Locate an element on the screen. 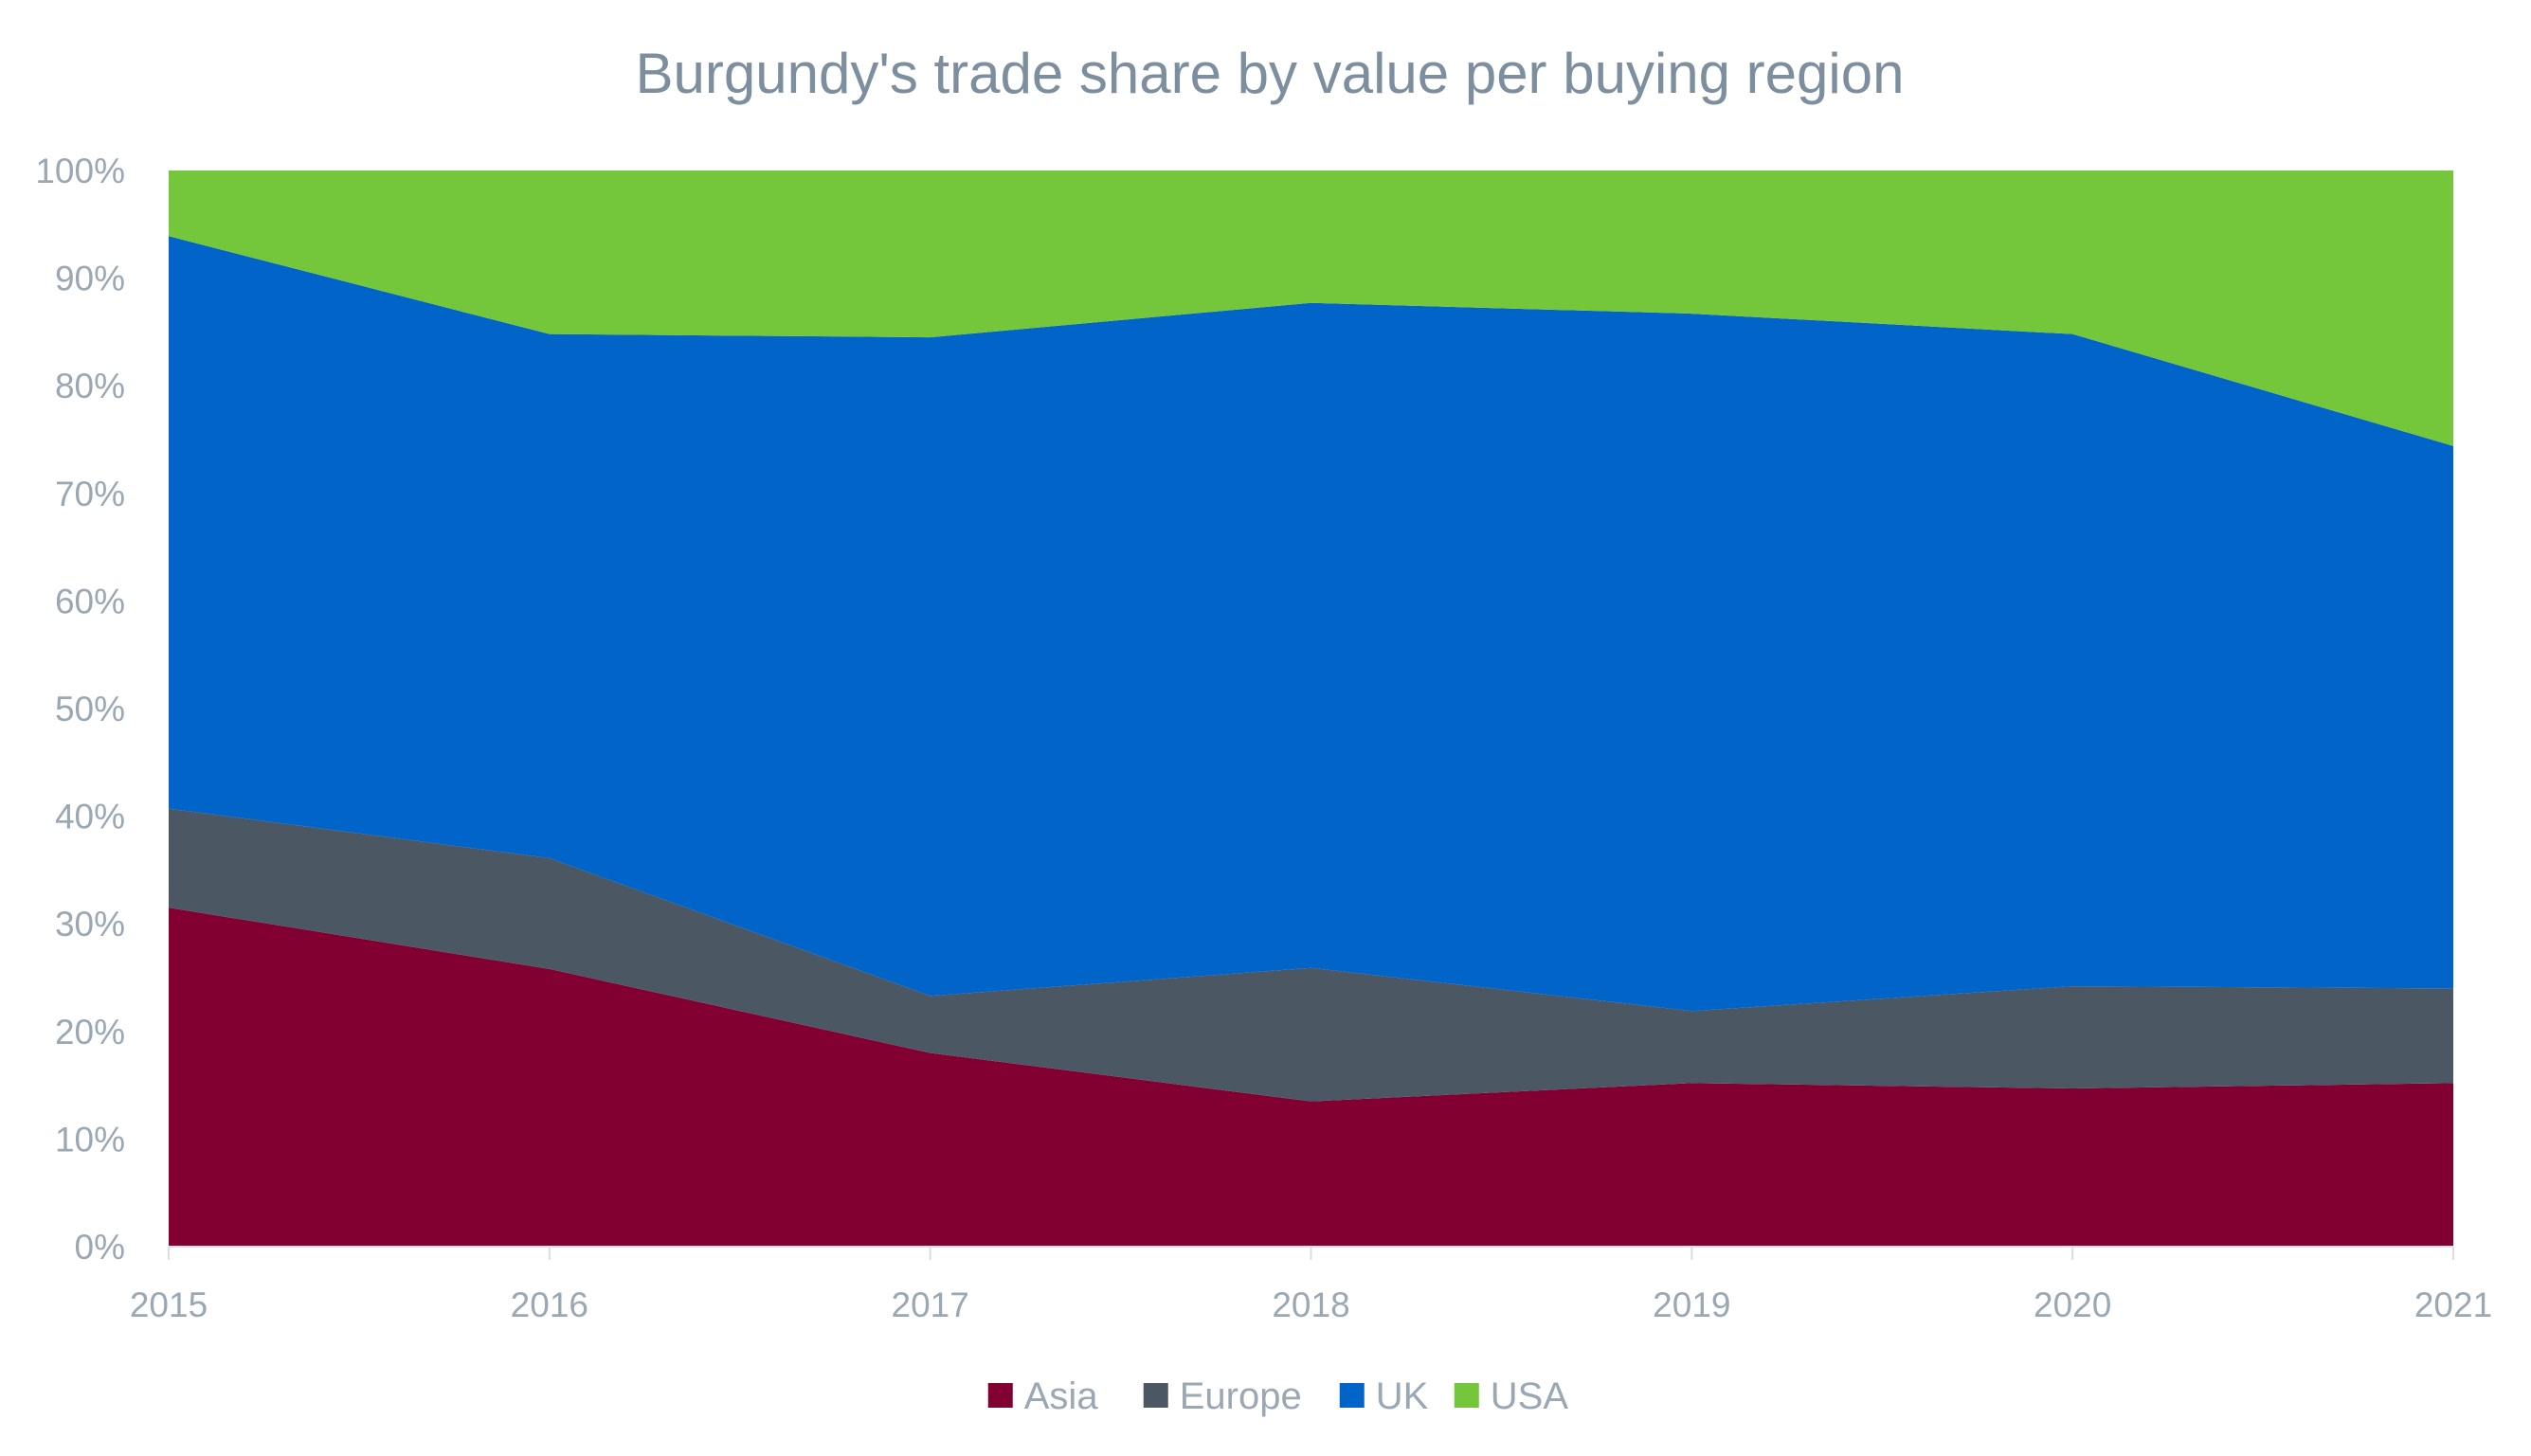 This screenshot has width=2531, height=1456. legend-item-uk: UK is located at coordinates (1384, 1396).